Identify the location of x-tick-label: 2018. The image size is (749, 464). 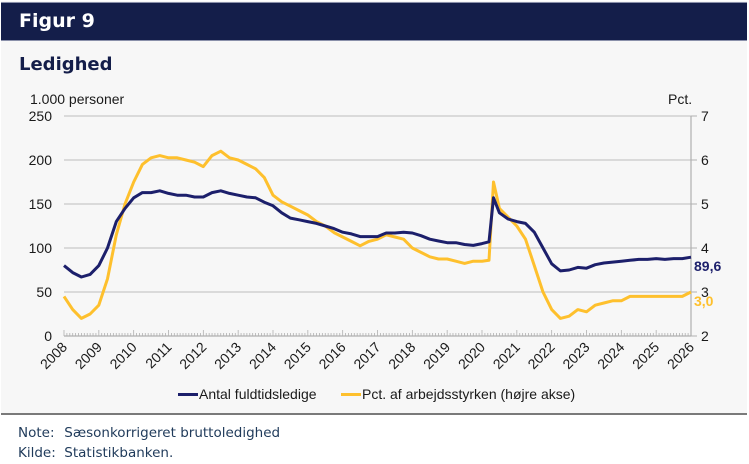
(401, 355).